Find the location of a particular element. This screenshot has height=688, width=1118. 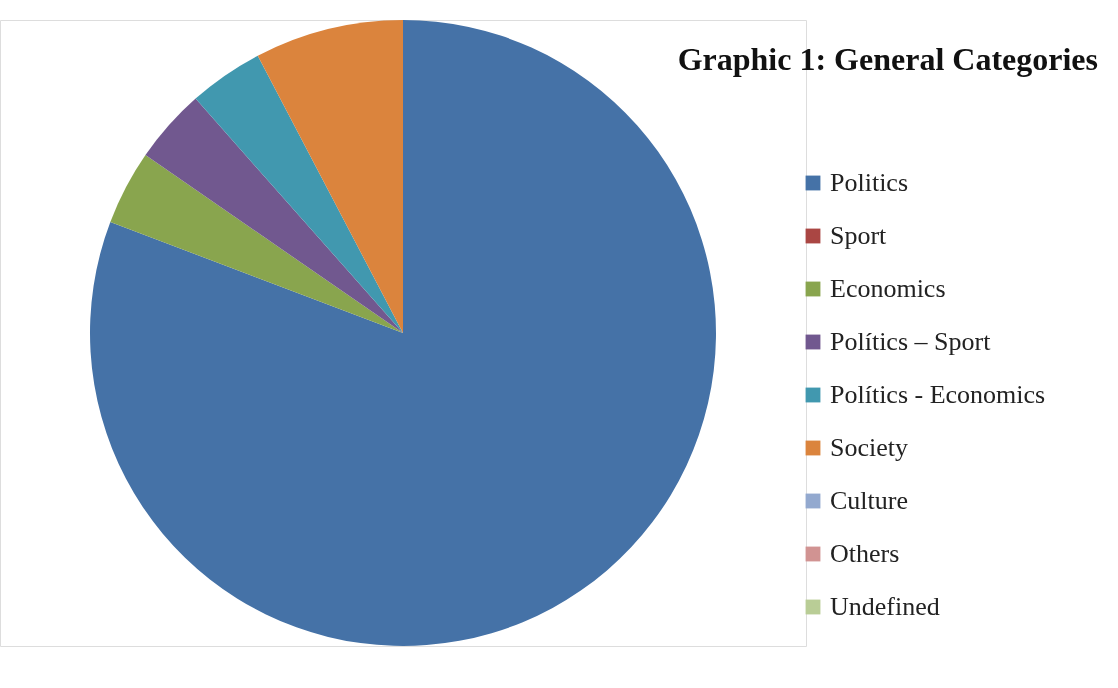

legend-label: Others is located at coordinates (865, 553).